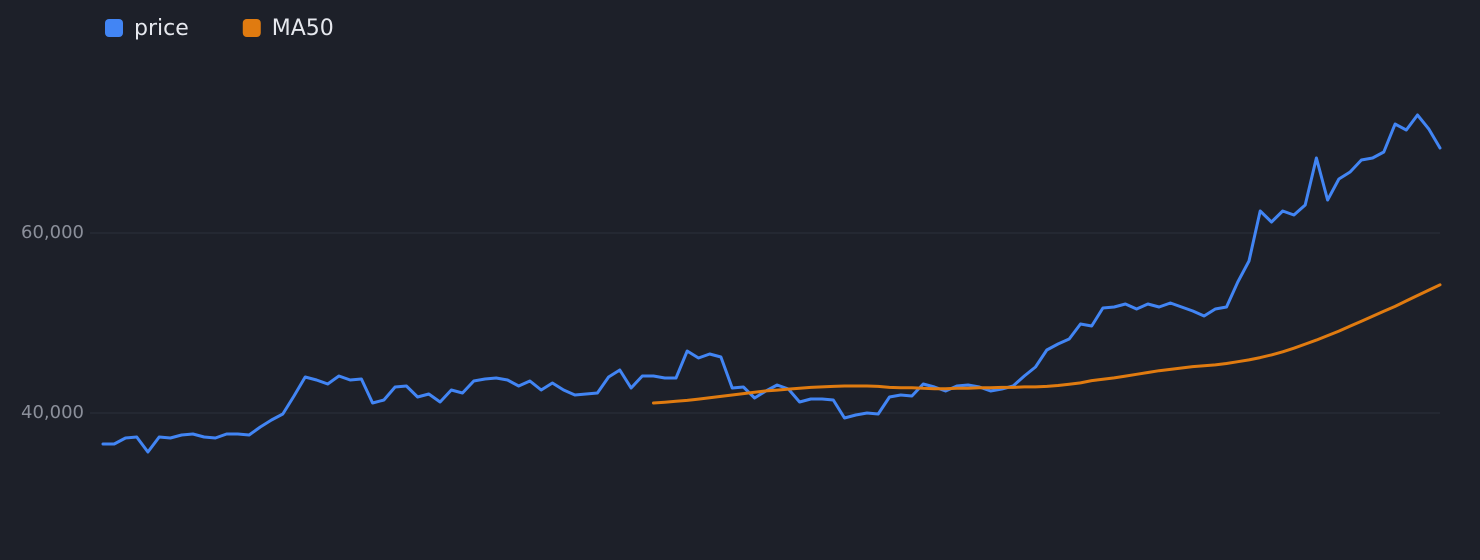 Image resolution: width=1480 pixels, height=560 pixels. I want to click on y-tick-label: 60,000, so click(52, 232).